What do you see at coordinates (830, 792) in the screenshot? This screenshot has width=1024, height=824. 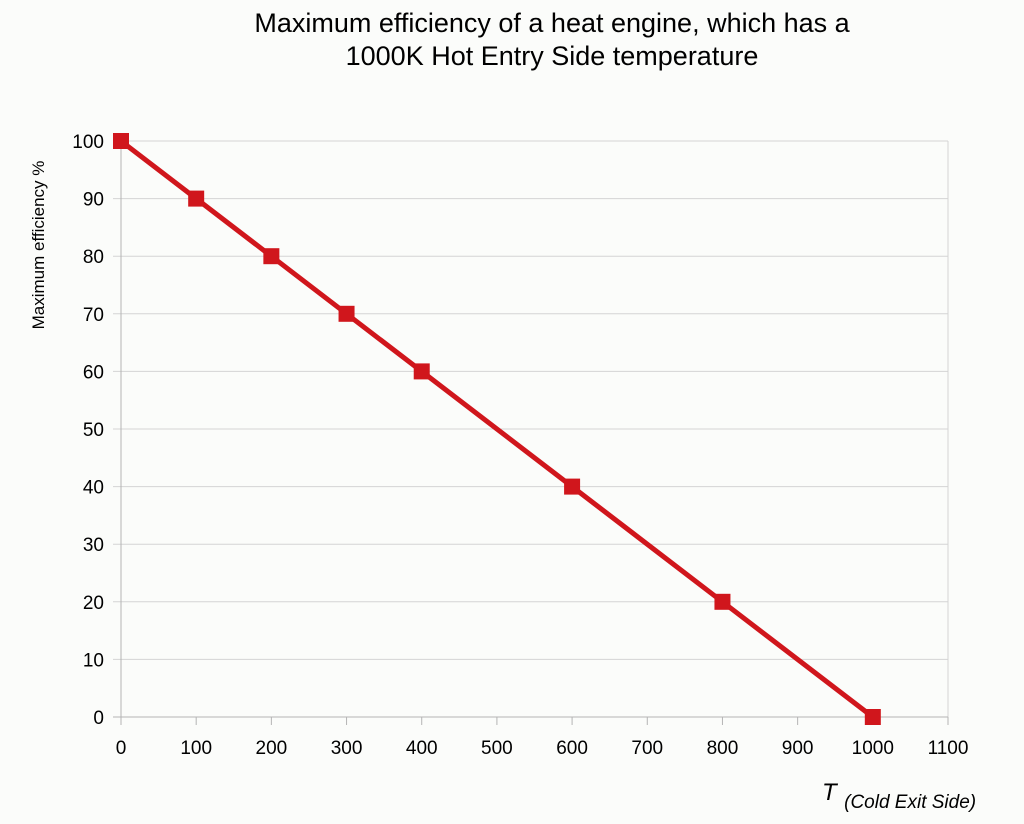 I see `x-axis-label-main: T` at bounding box center [830, 792].